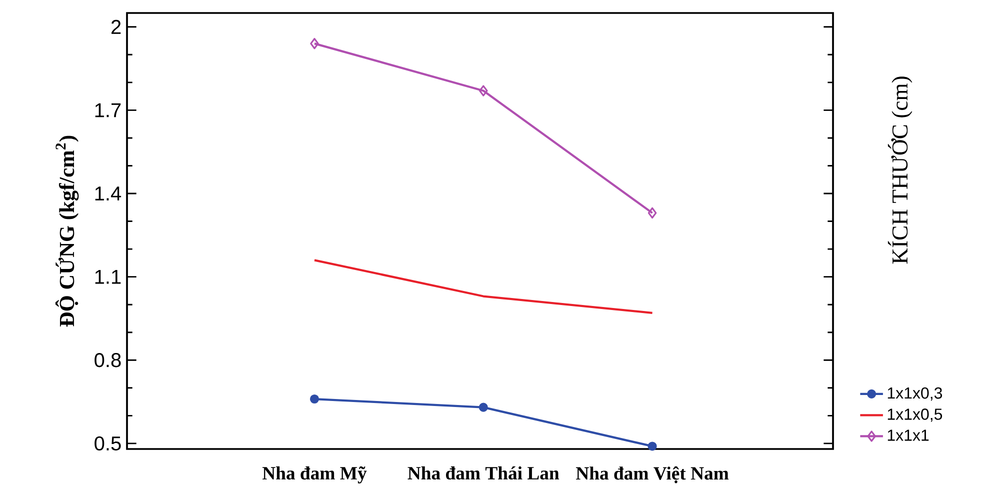 The height and width of the screenshot is (496, 999). I want to click on y-tick-label: 1.4, so click(108, 193).